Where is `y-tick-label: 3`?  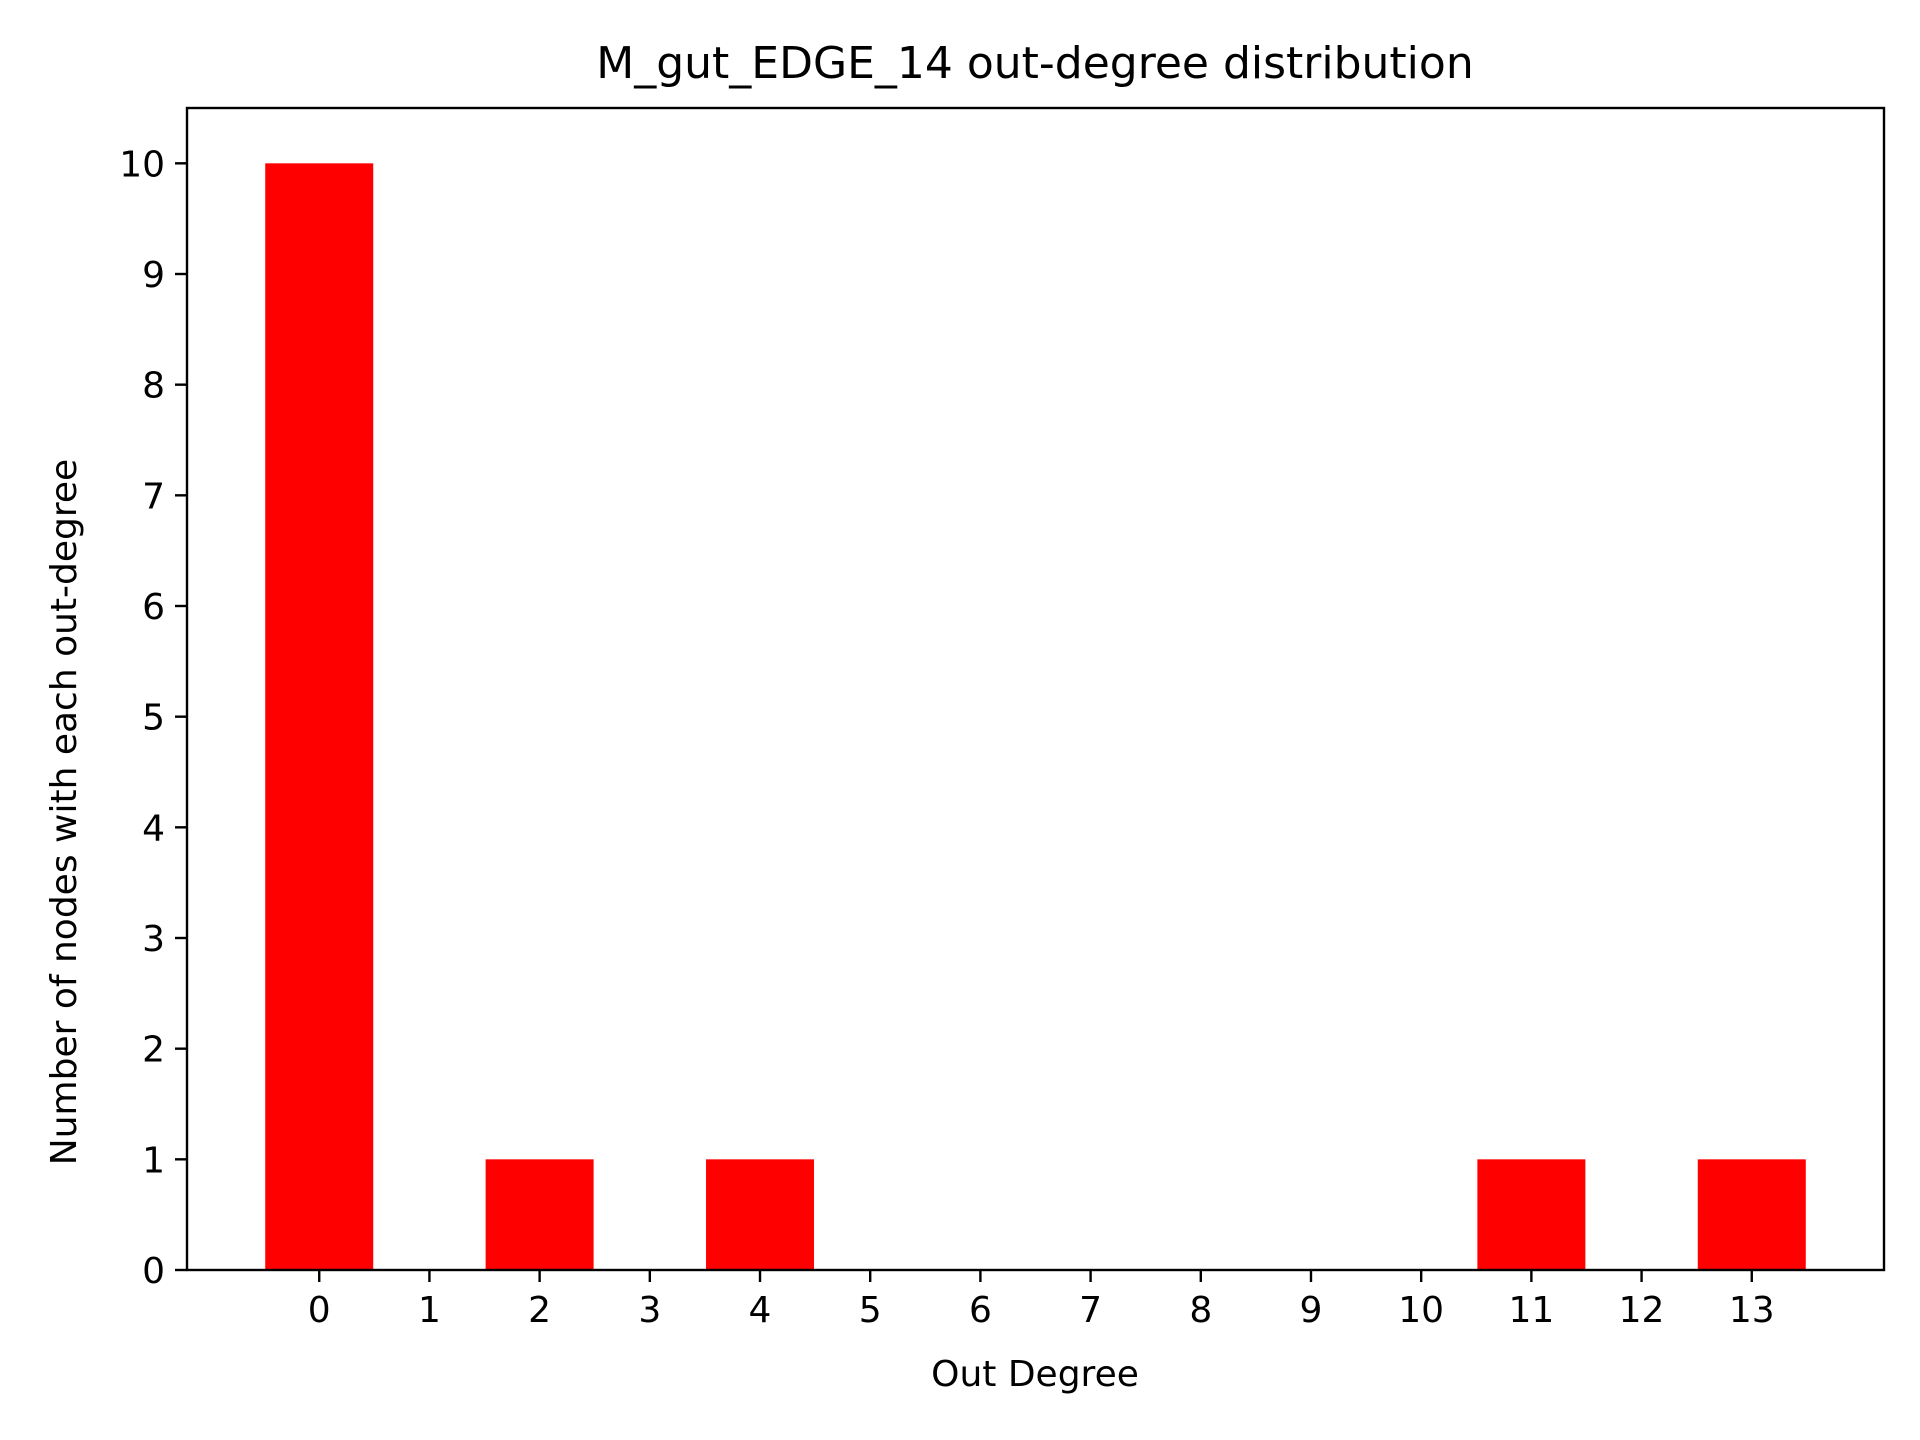
y-tick-label: 3 is located at coordinates (153, 939).